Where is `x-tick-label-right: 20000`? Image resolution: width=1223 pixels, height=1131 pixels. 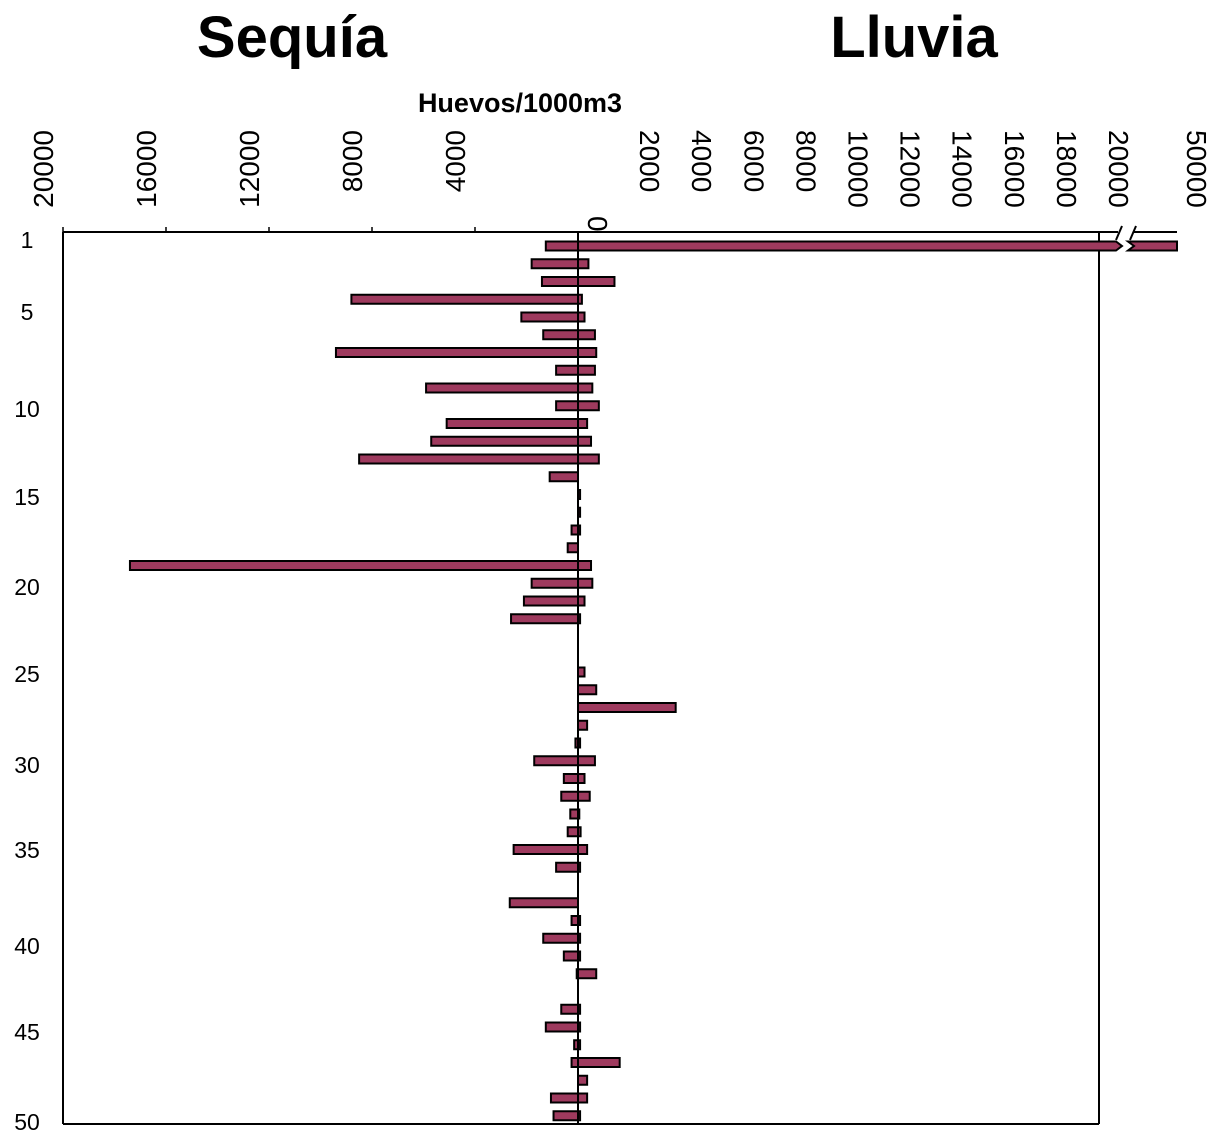 x-tick-label-right: 20000 is located at coordinates (1118, 169).